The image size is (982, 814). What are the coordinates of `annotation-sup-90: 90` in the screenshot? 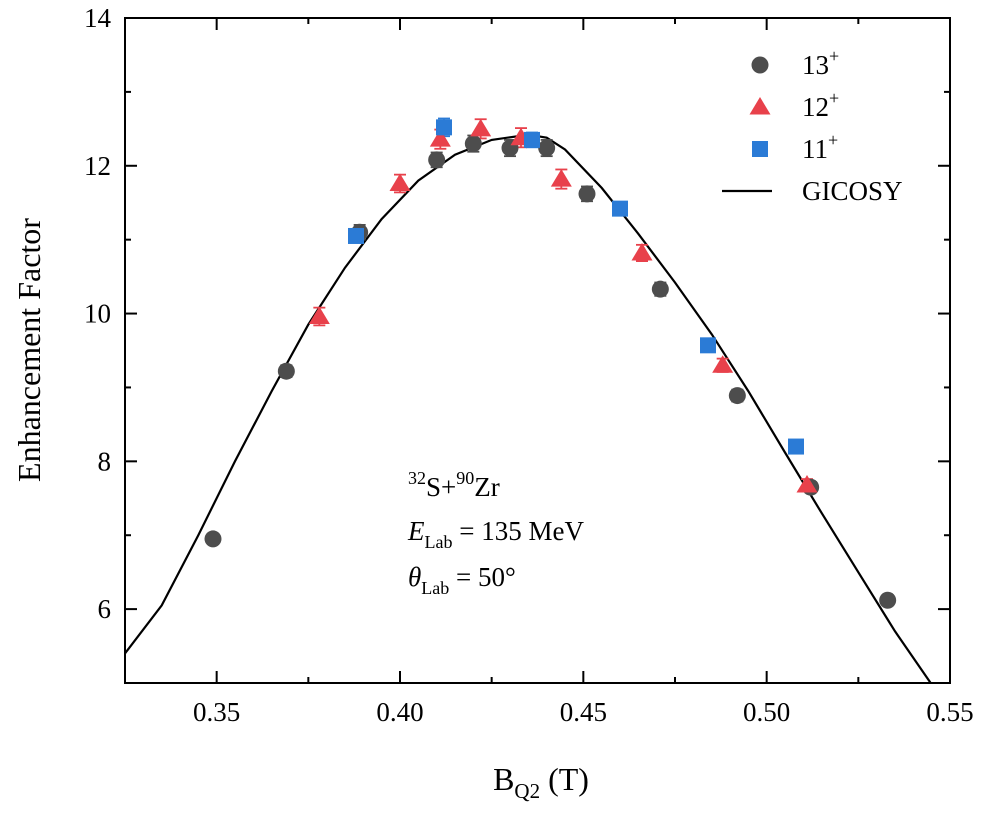 It's located at (465, 478).